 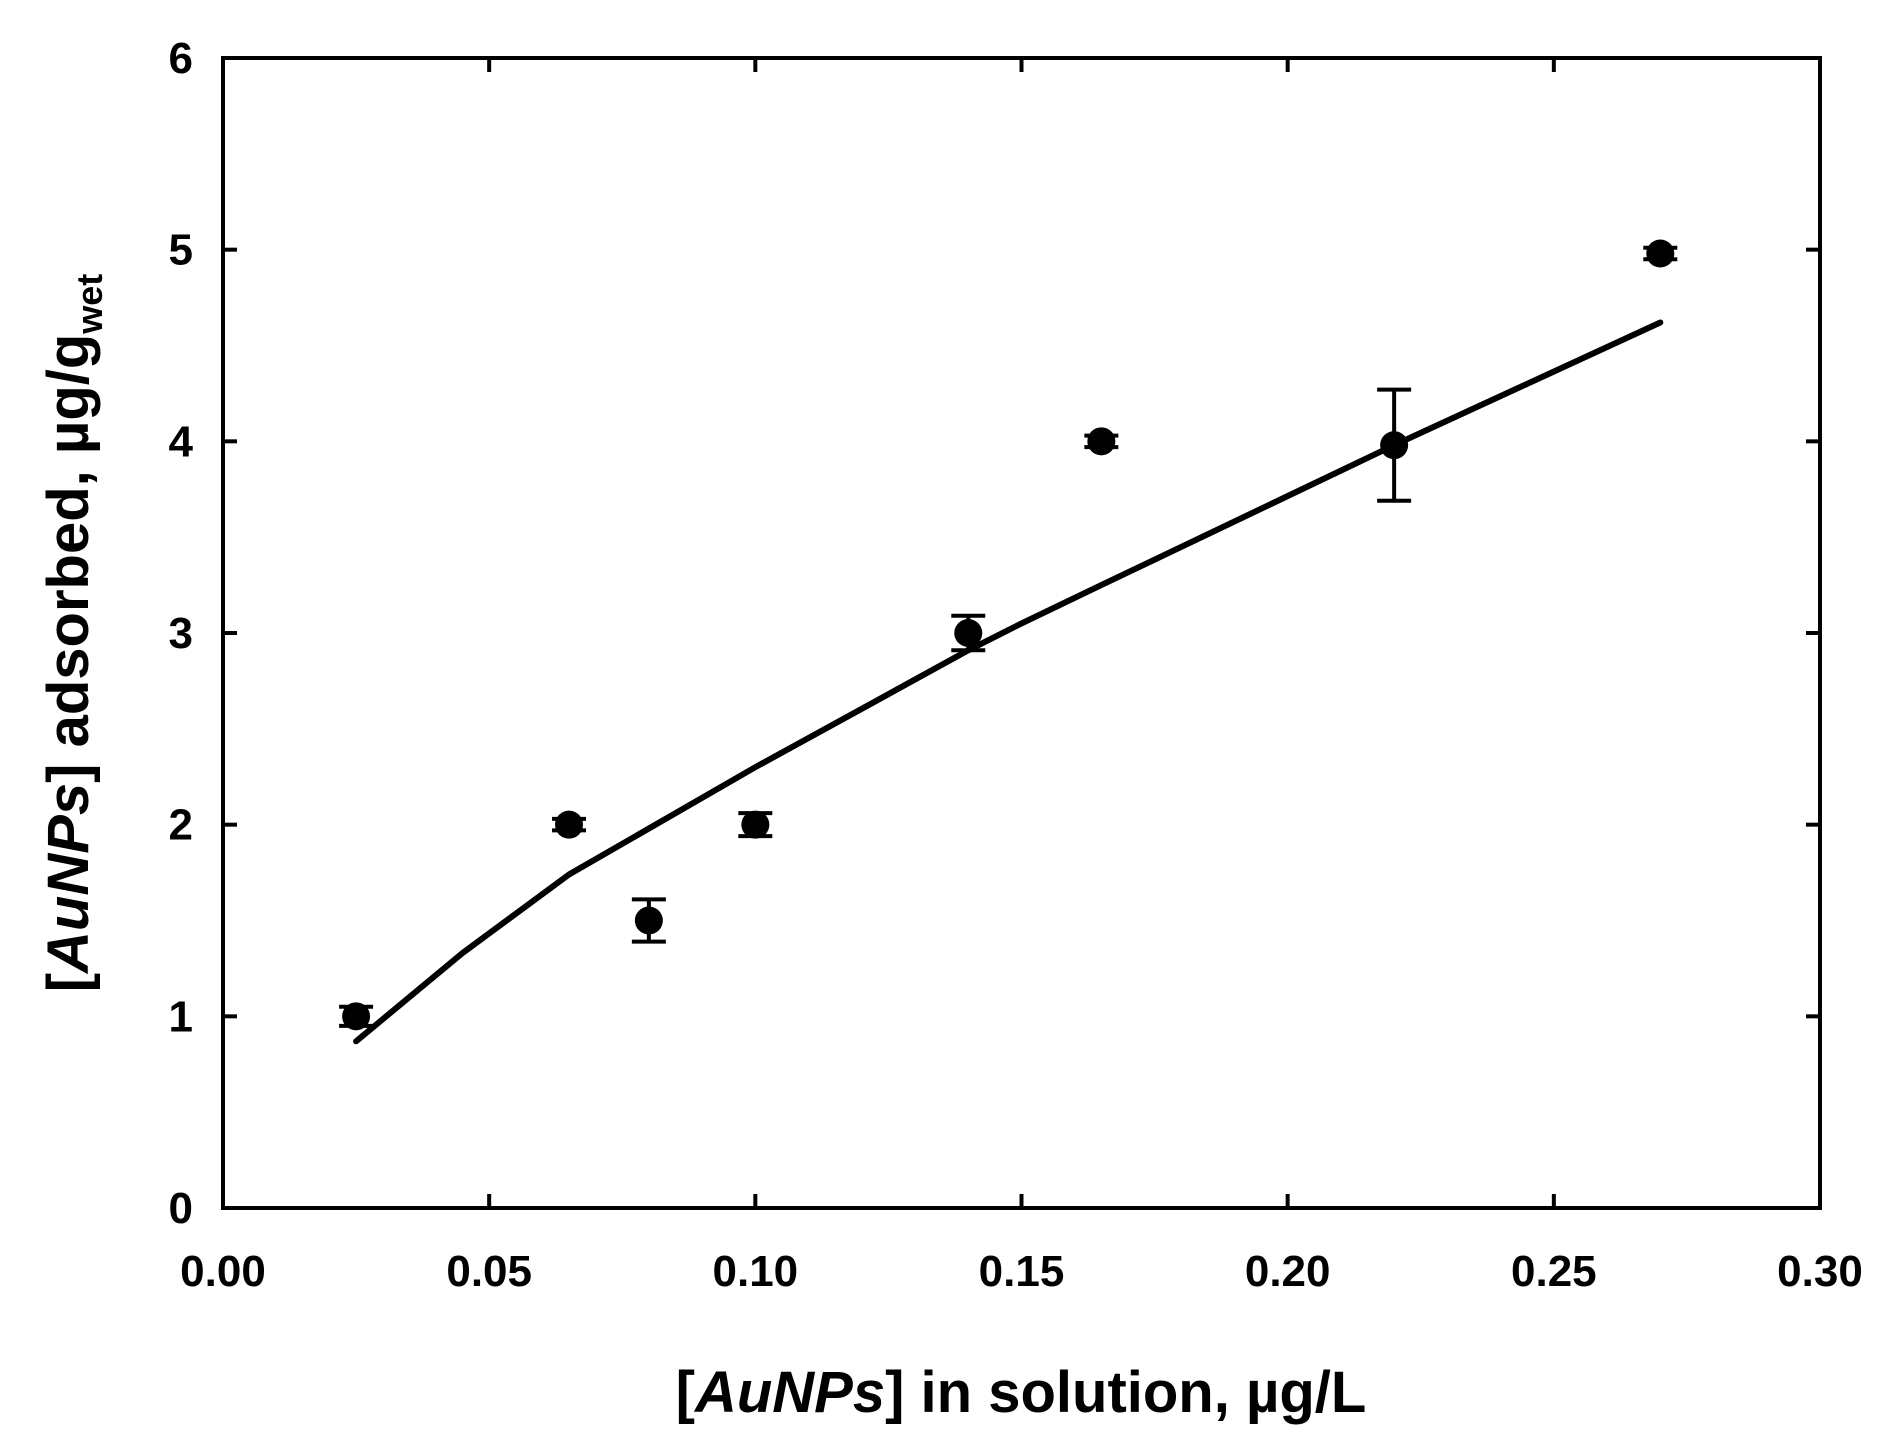 What do you see at coordinates (181, 1016) in the screenshot?
I see `y-tick-label: 1` at bounding box center [181, 1016].